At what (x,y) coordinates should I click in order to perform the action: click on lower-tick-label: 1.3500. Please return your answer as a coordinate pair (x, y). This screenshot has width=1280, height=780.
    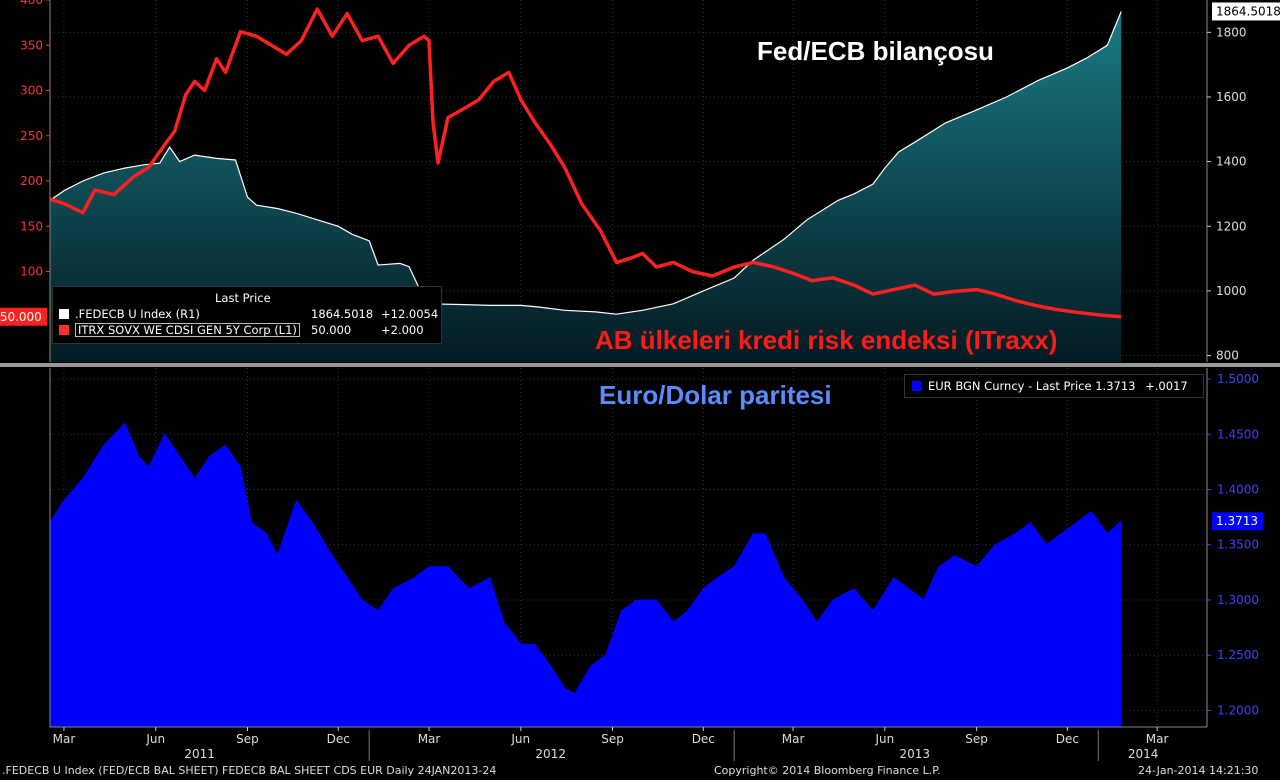
    Looking at the image, I should click on (1238, 545).